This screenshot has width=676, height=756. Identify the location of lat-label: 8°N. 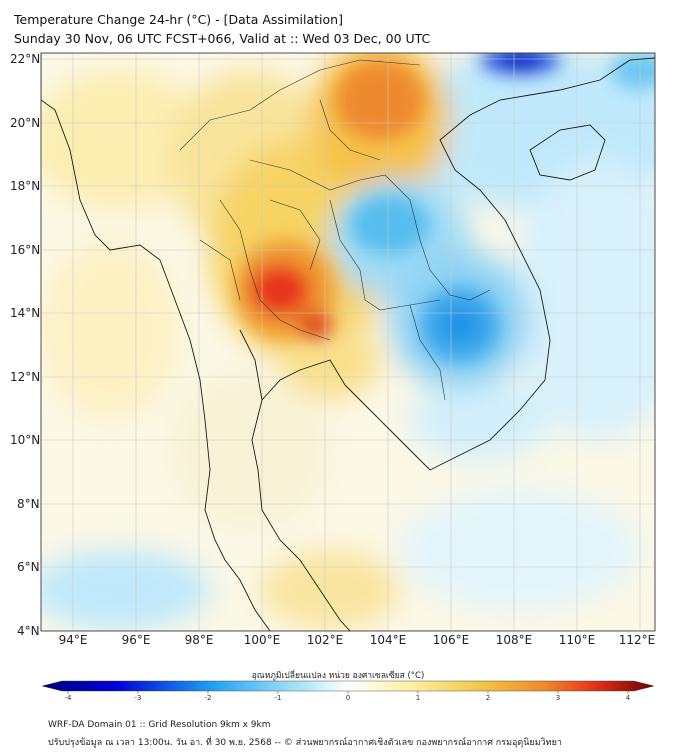
(28, 504).